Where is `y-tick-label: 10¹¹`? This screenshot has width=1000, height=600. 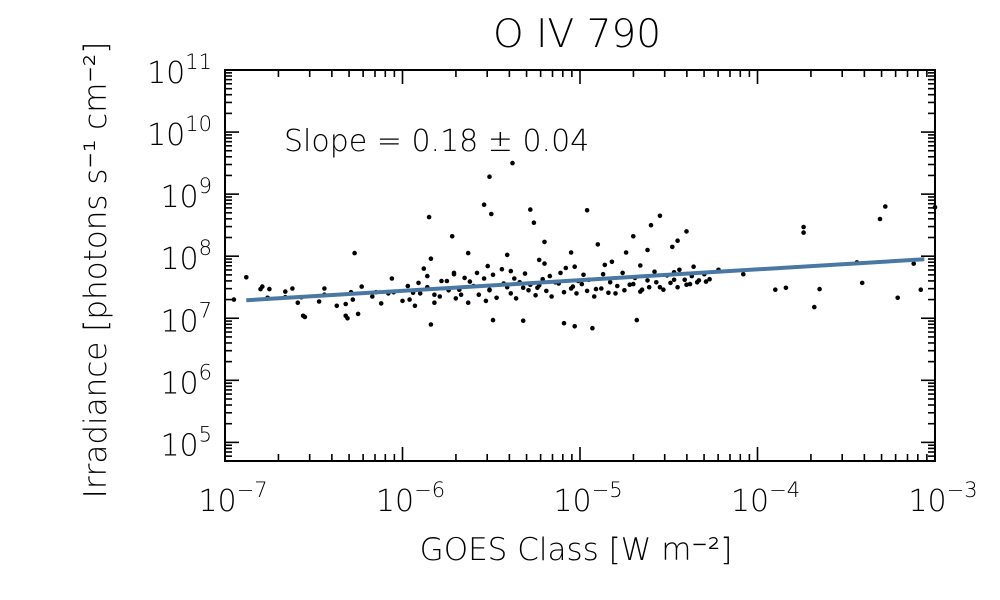 y-tick-label: 10¹¹ is located at coordinates (179, 70).